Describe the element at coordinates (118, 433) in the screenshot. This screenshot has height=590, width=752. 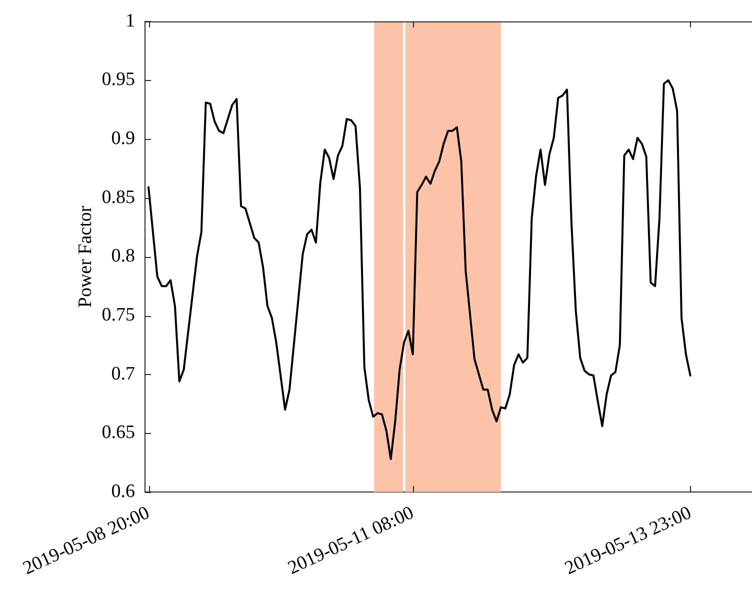
I see `y-tick-label: 0.65` at that location.